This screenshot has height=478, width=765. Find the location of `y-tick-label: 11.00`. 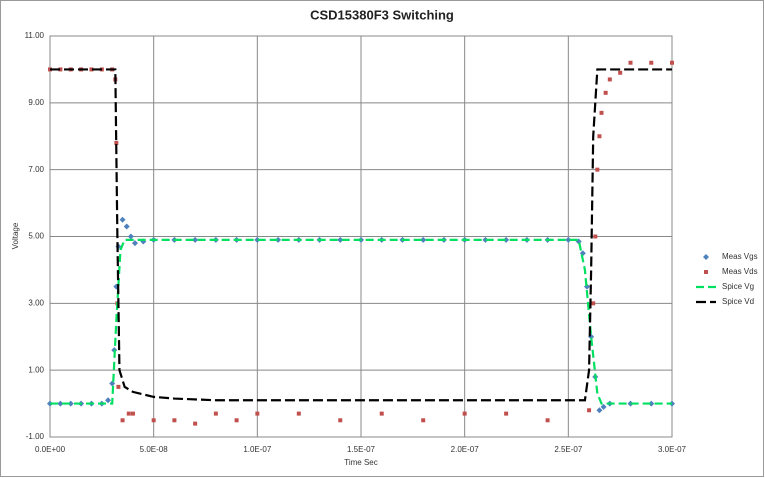

y-tick-label: 11.00 is located at coordinates (35, 35).